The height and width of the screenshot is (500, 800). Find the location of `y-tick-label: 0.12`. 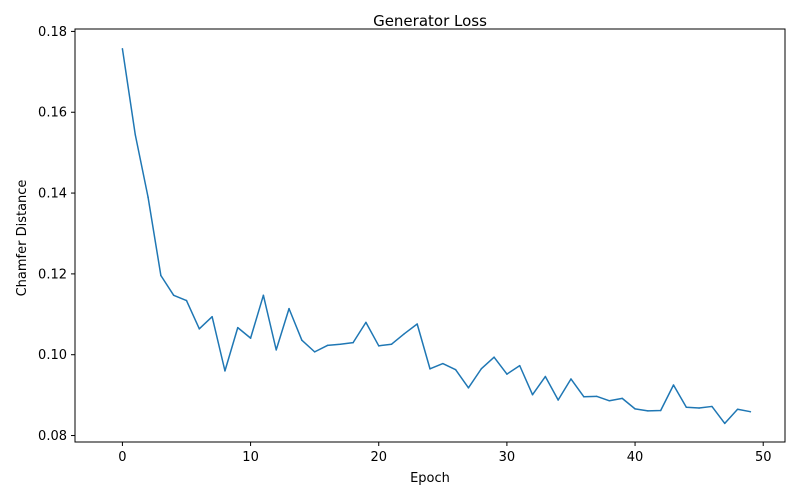

y-tick-label: 0.12 is located at coordinates (52, 274).